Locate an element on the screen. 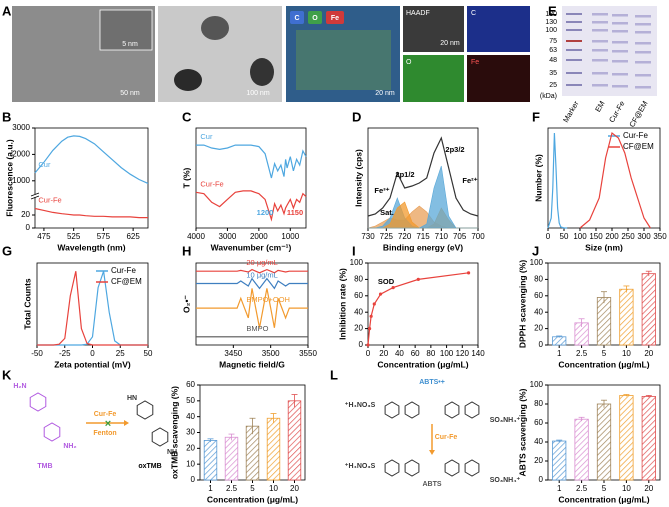 The width and height of the screenshot is (669, 507). map-element: Fe is located at coordinates (335, 18).